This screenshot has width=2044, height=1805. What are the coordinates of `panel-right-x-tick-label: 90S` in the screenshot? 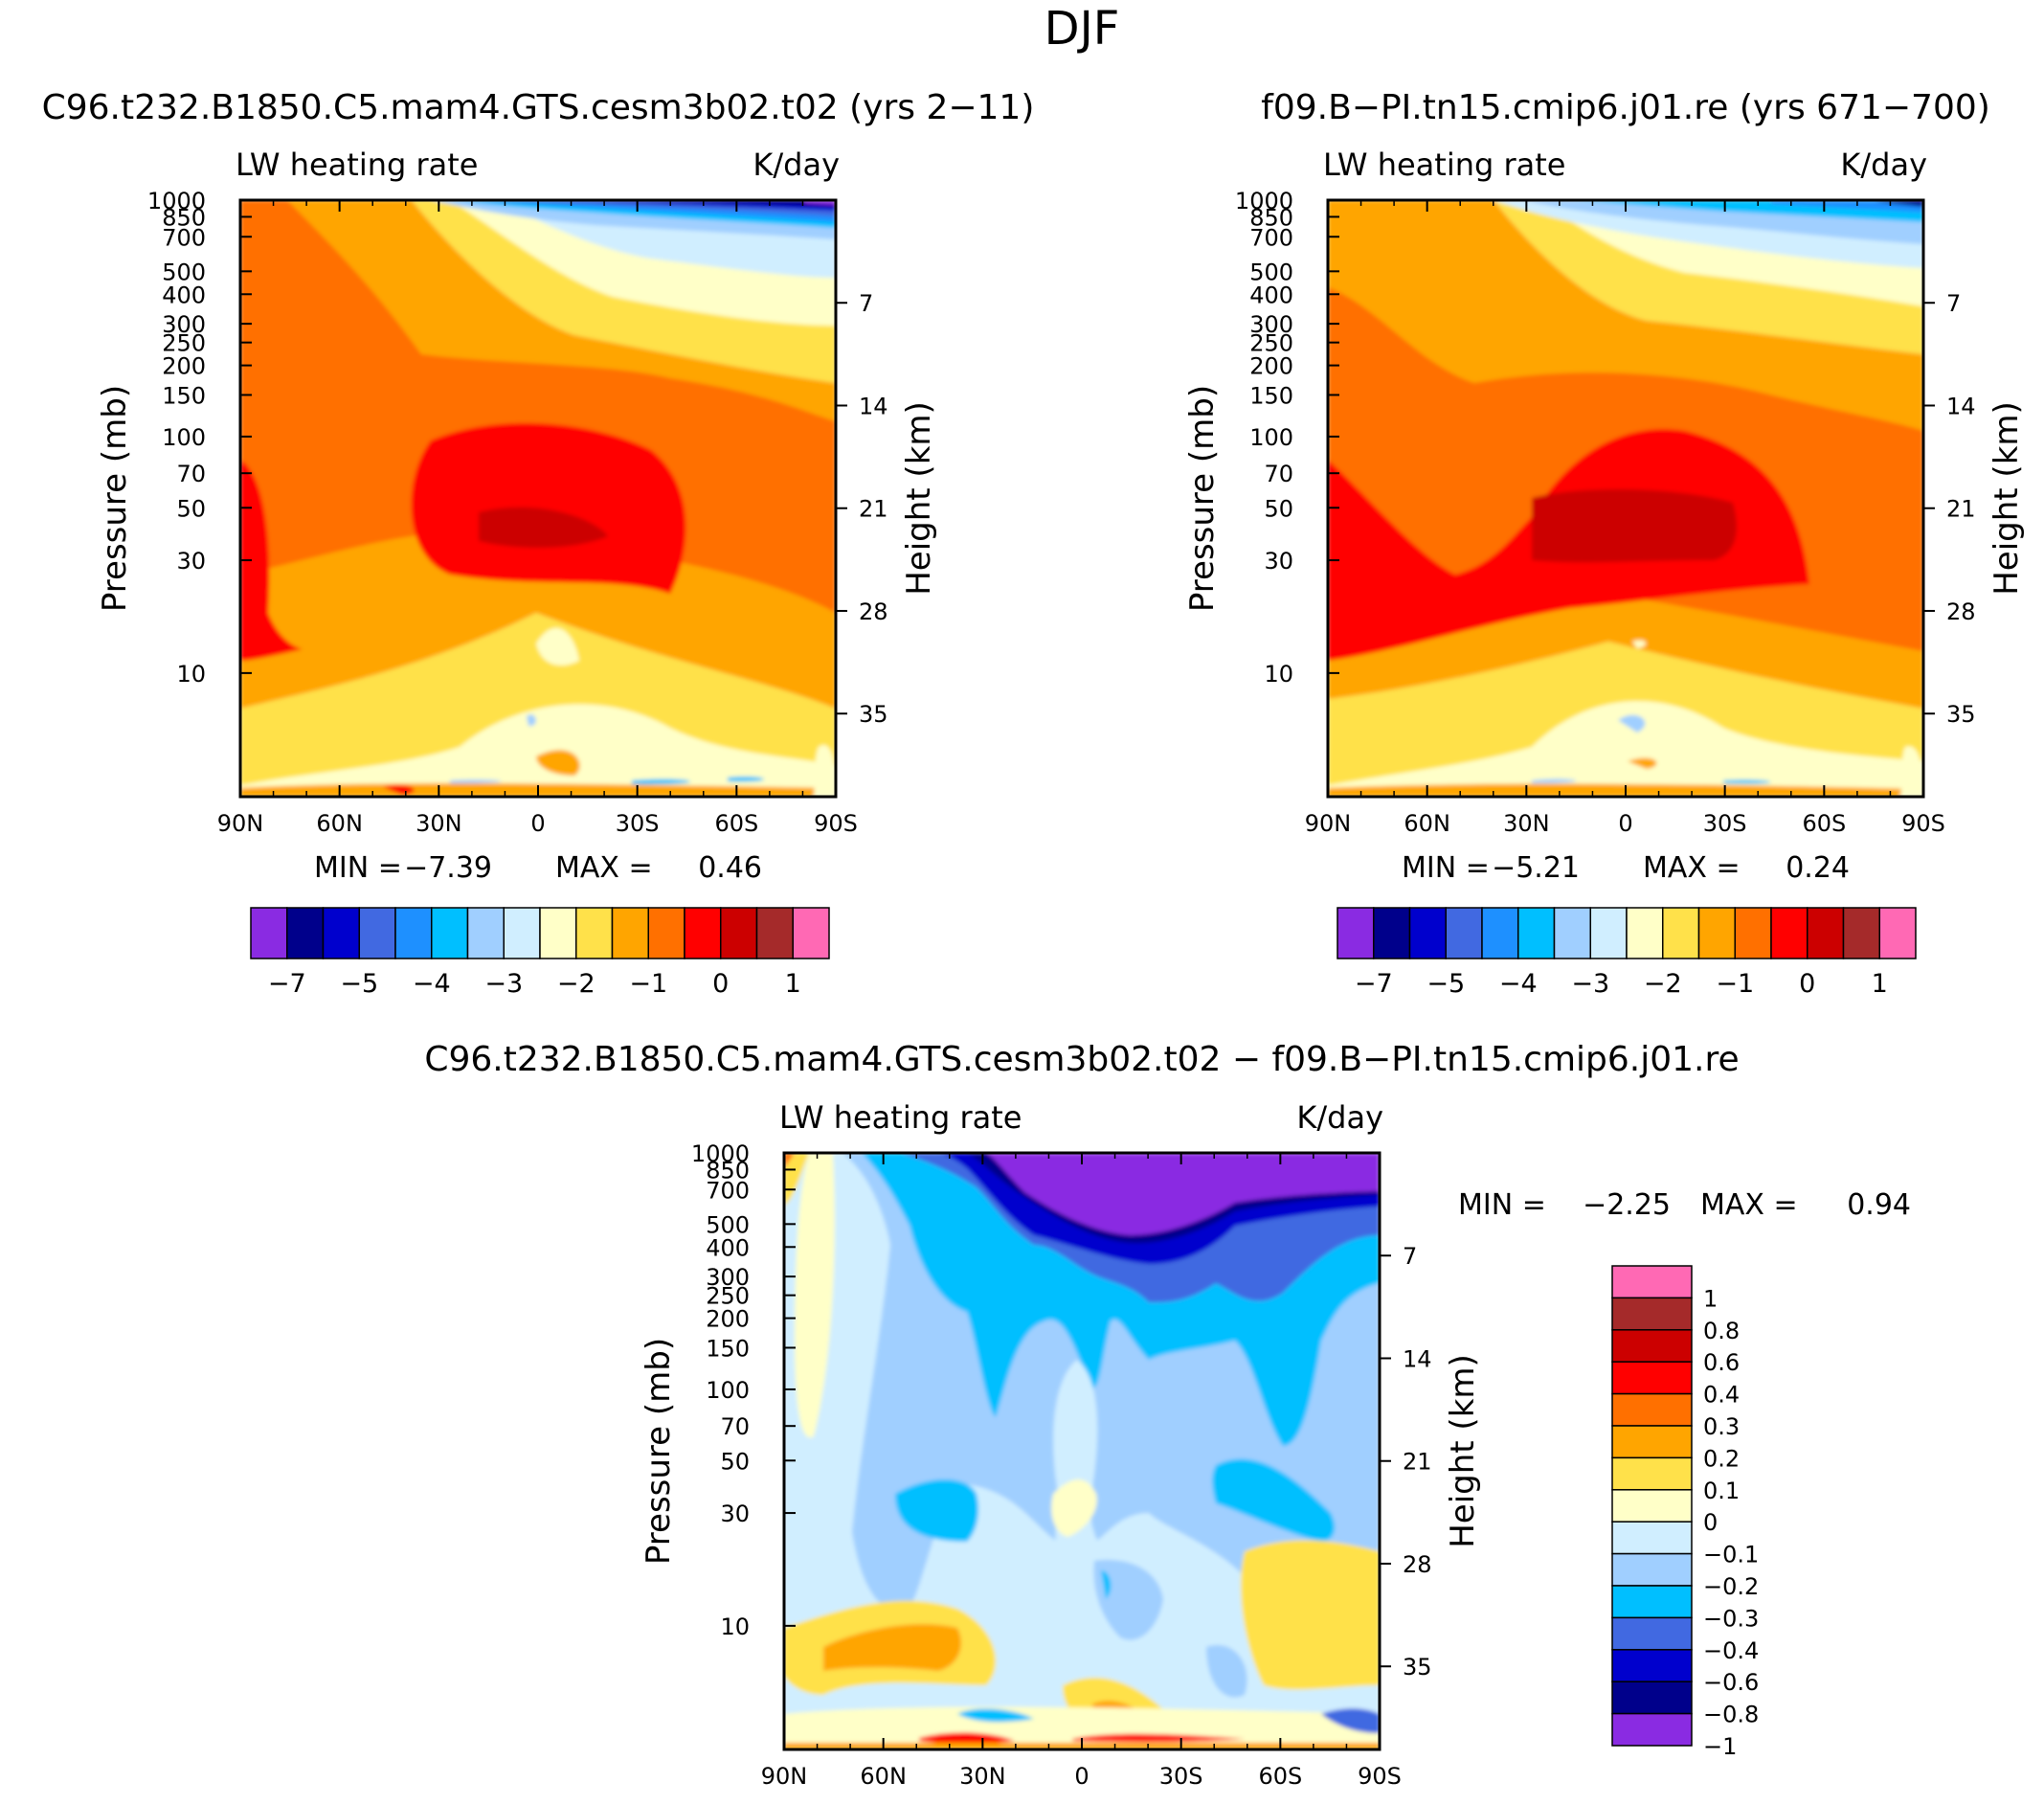 It's located at (1923, 823).